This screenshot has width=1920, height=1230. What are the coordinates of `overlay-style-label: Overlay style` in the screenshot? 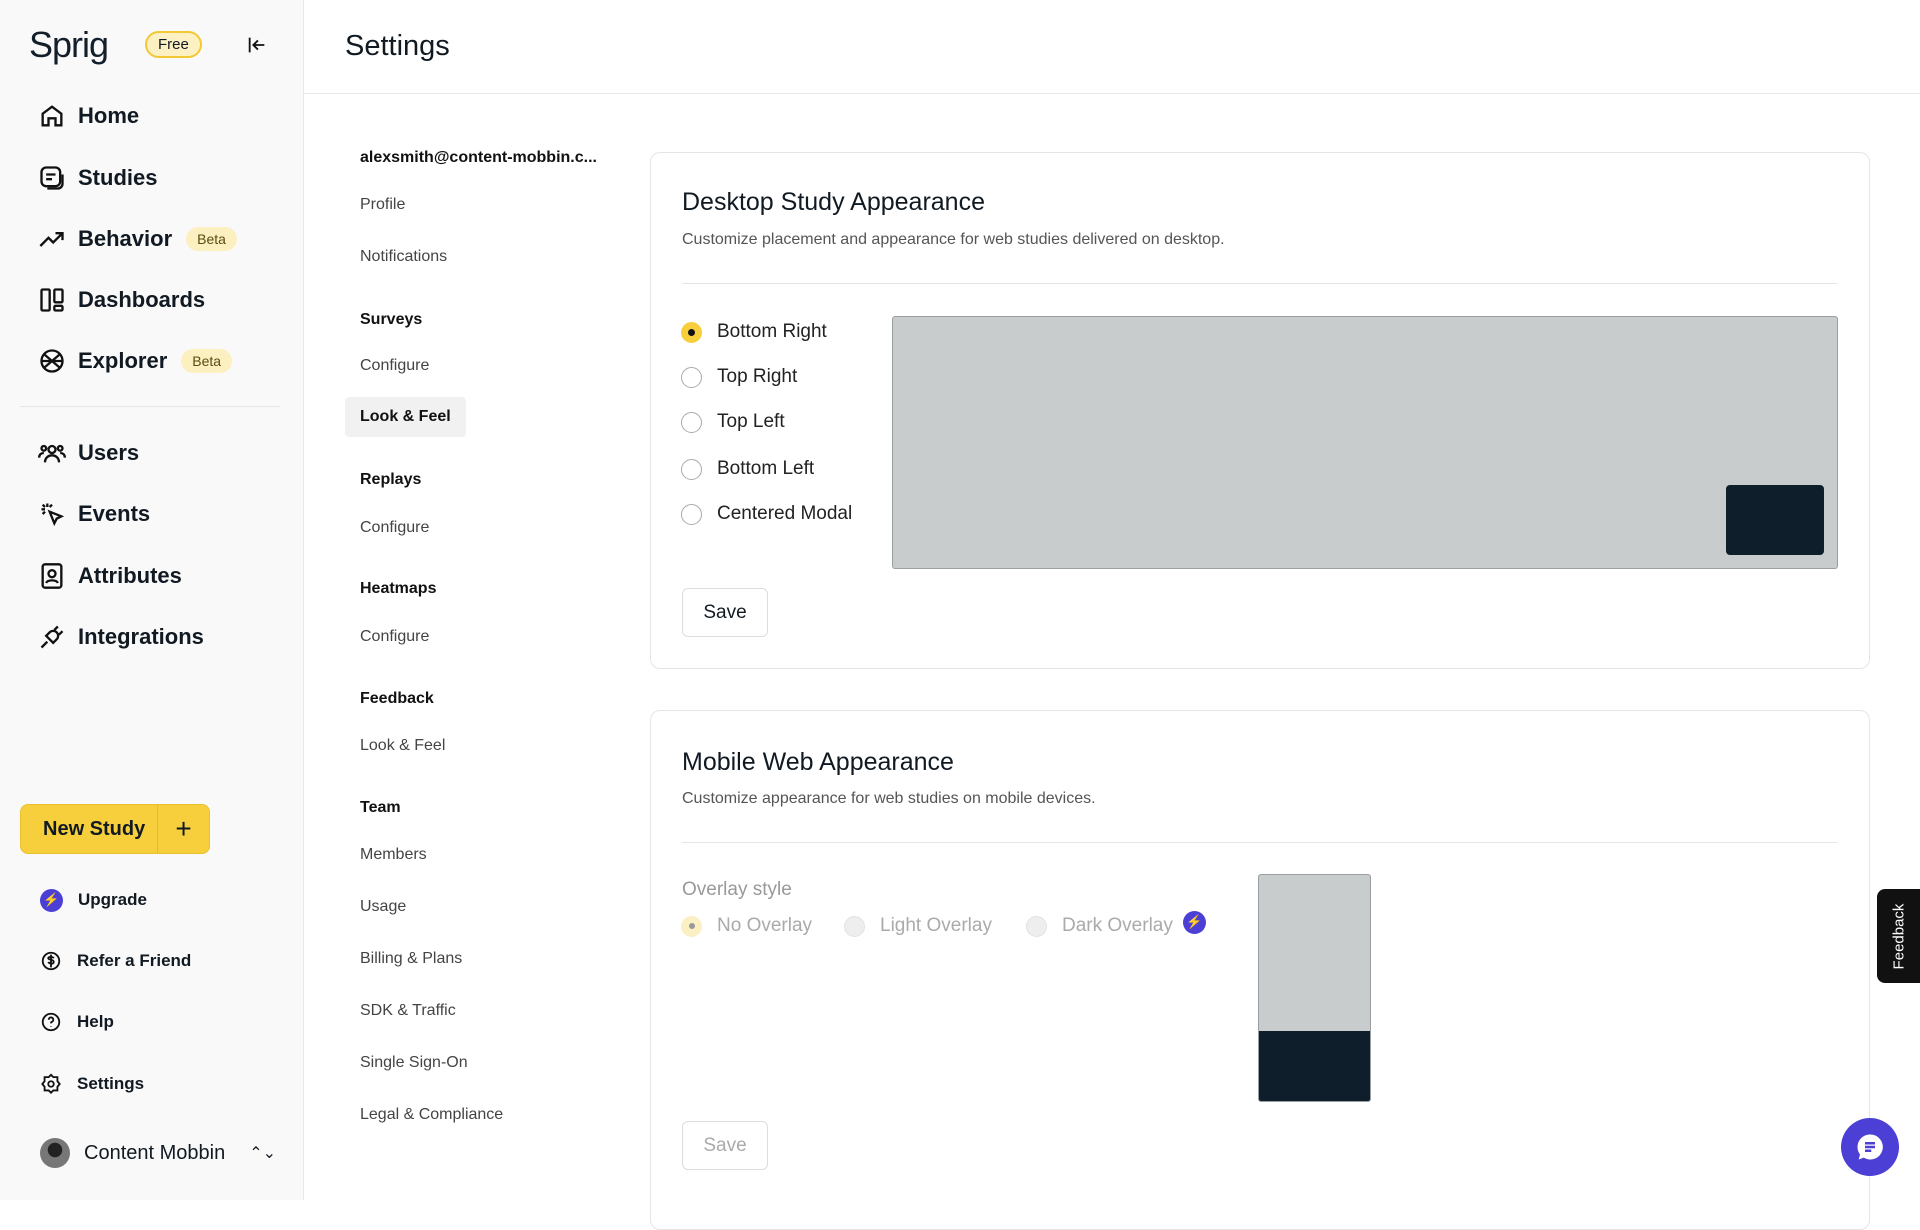 It's located at (737, 889).